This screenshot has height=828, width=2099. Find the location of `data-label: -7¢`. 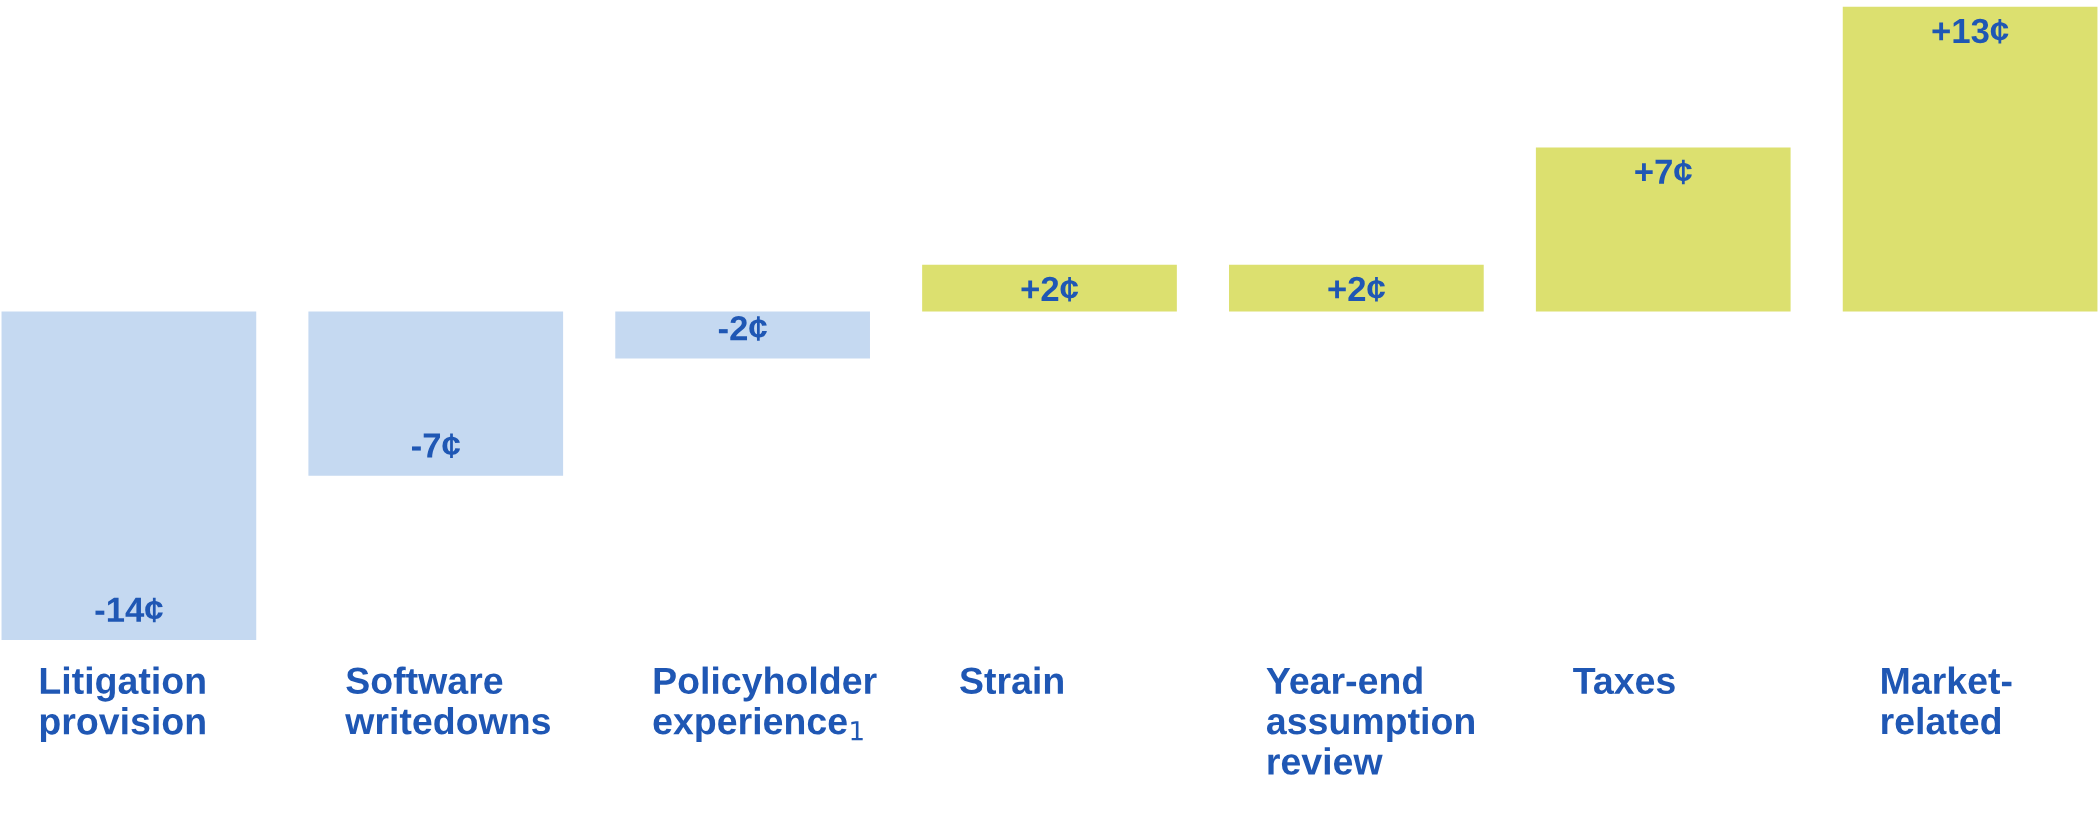

data-label: -7¢ is located at coordinates (436, 446).